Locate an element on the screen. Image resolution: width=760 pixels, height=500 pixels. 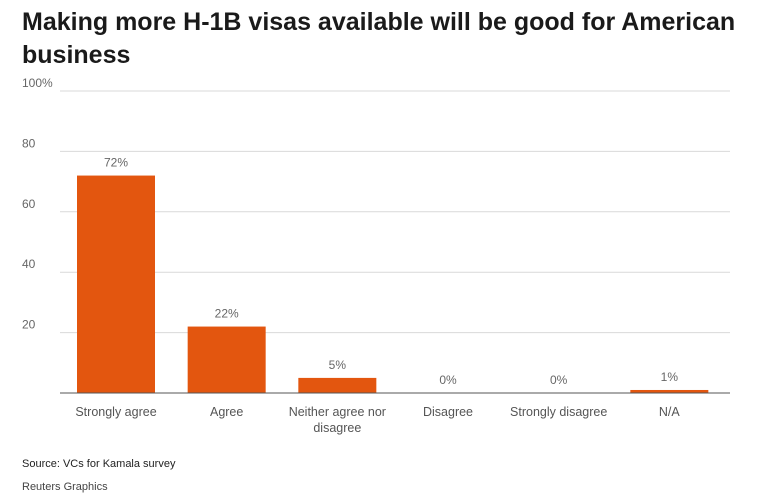
data-label: 5% is located at coordinates (338, 365).